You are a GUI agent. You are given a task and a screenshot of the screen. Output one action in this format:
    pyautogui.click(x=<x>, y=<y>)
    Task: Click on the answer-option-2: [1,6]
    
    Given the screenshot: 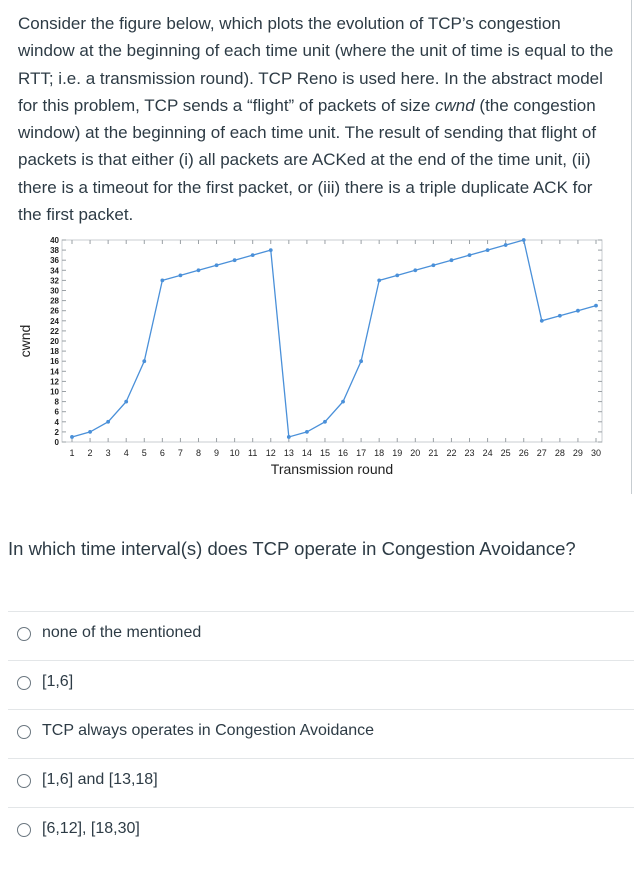 What is the action you would take?
    pyautogui.click(x=321, y=684)
    